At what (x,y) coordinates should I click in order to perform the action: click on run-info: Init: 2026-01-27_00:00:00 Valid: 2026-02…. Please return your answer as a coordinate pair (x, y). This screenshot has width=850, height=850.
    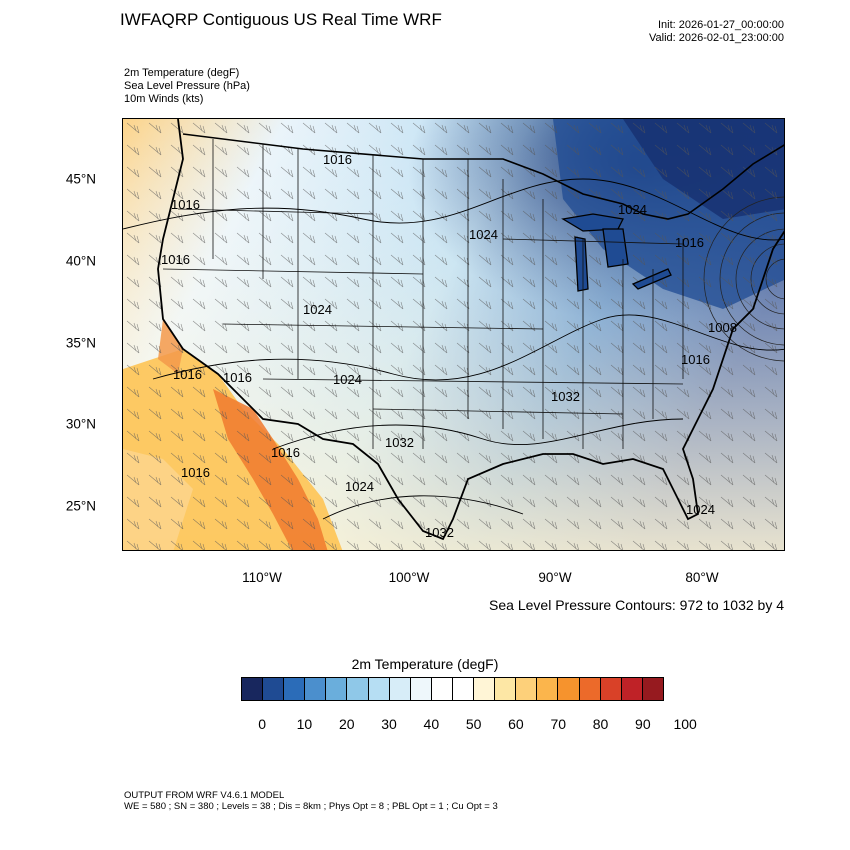
    Looking at the image, I should click on (716, 32).